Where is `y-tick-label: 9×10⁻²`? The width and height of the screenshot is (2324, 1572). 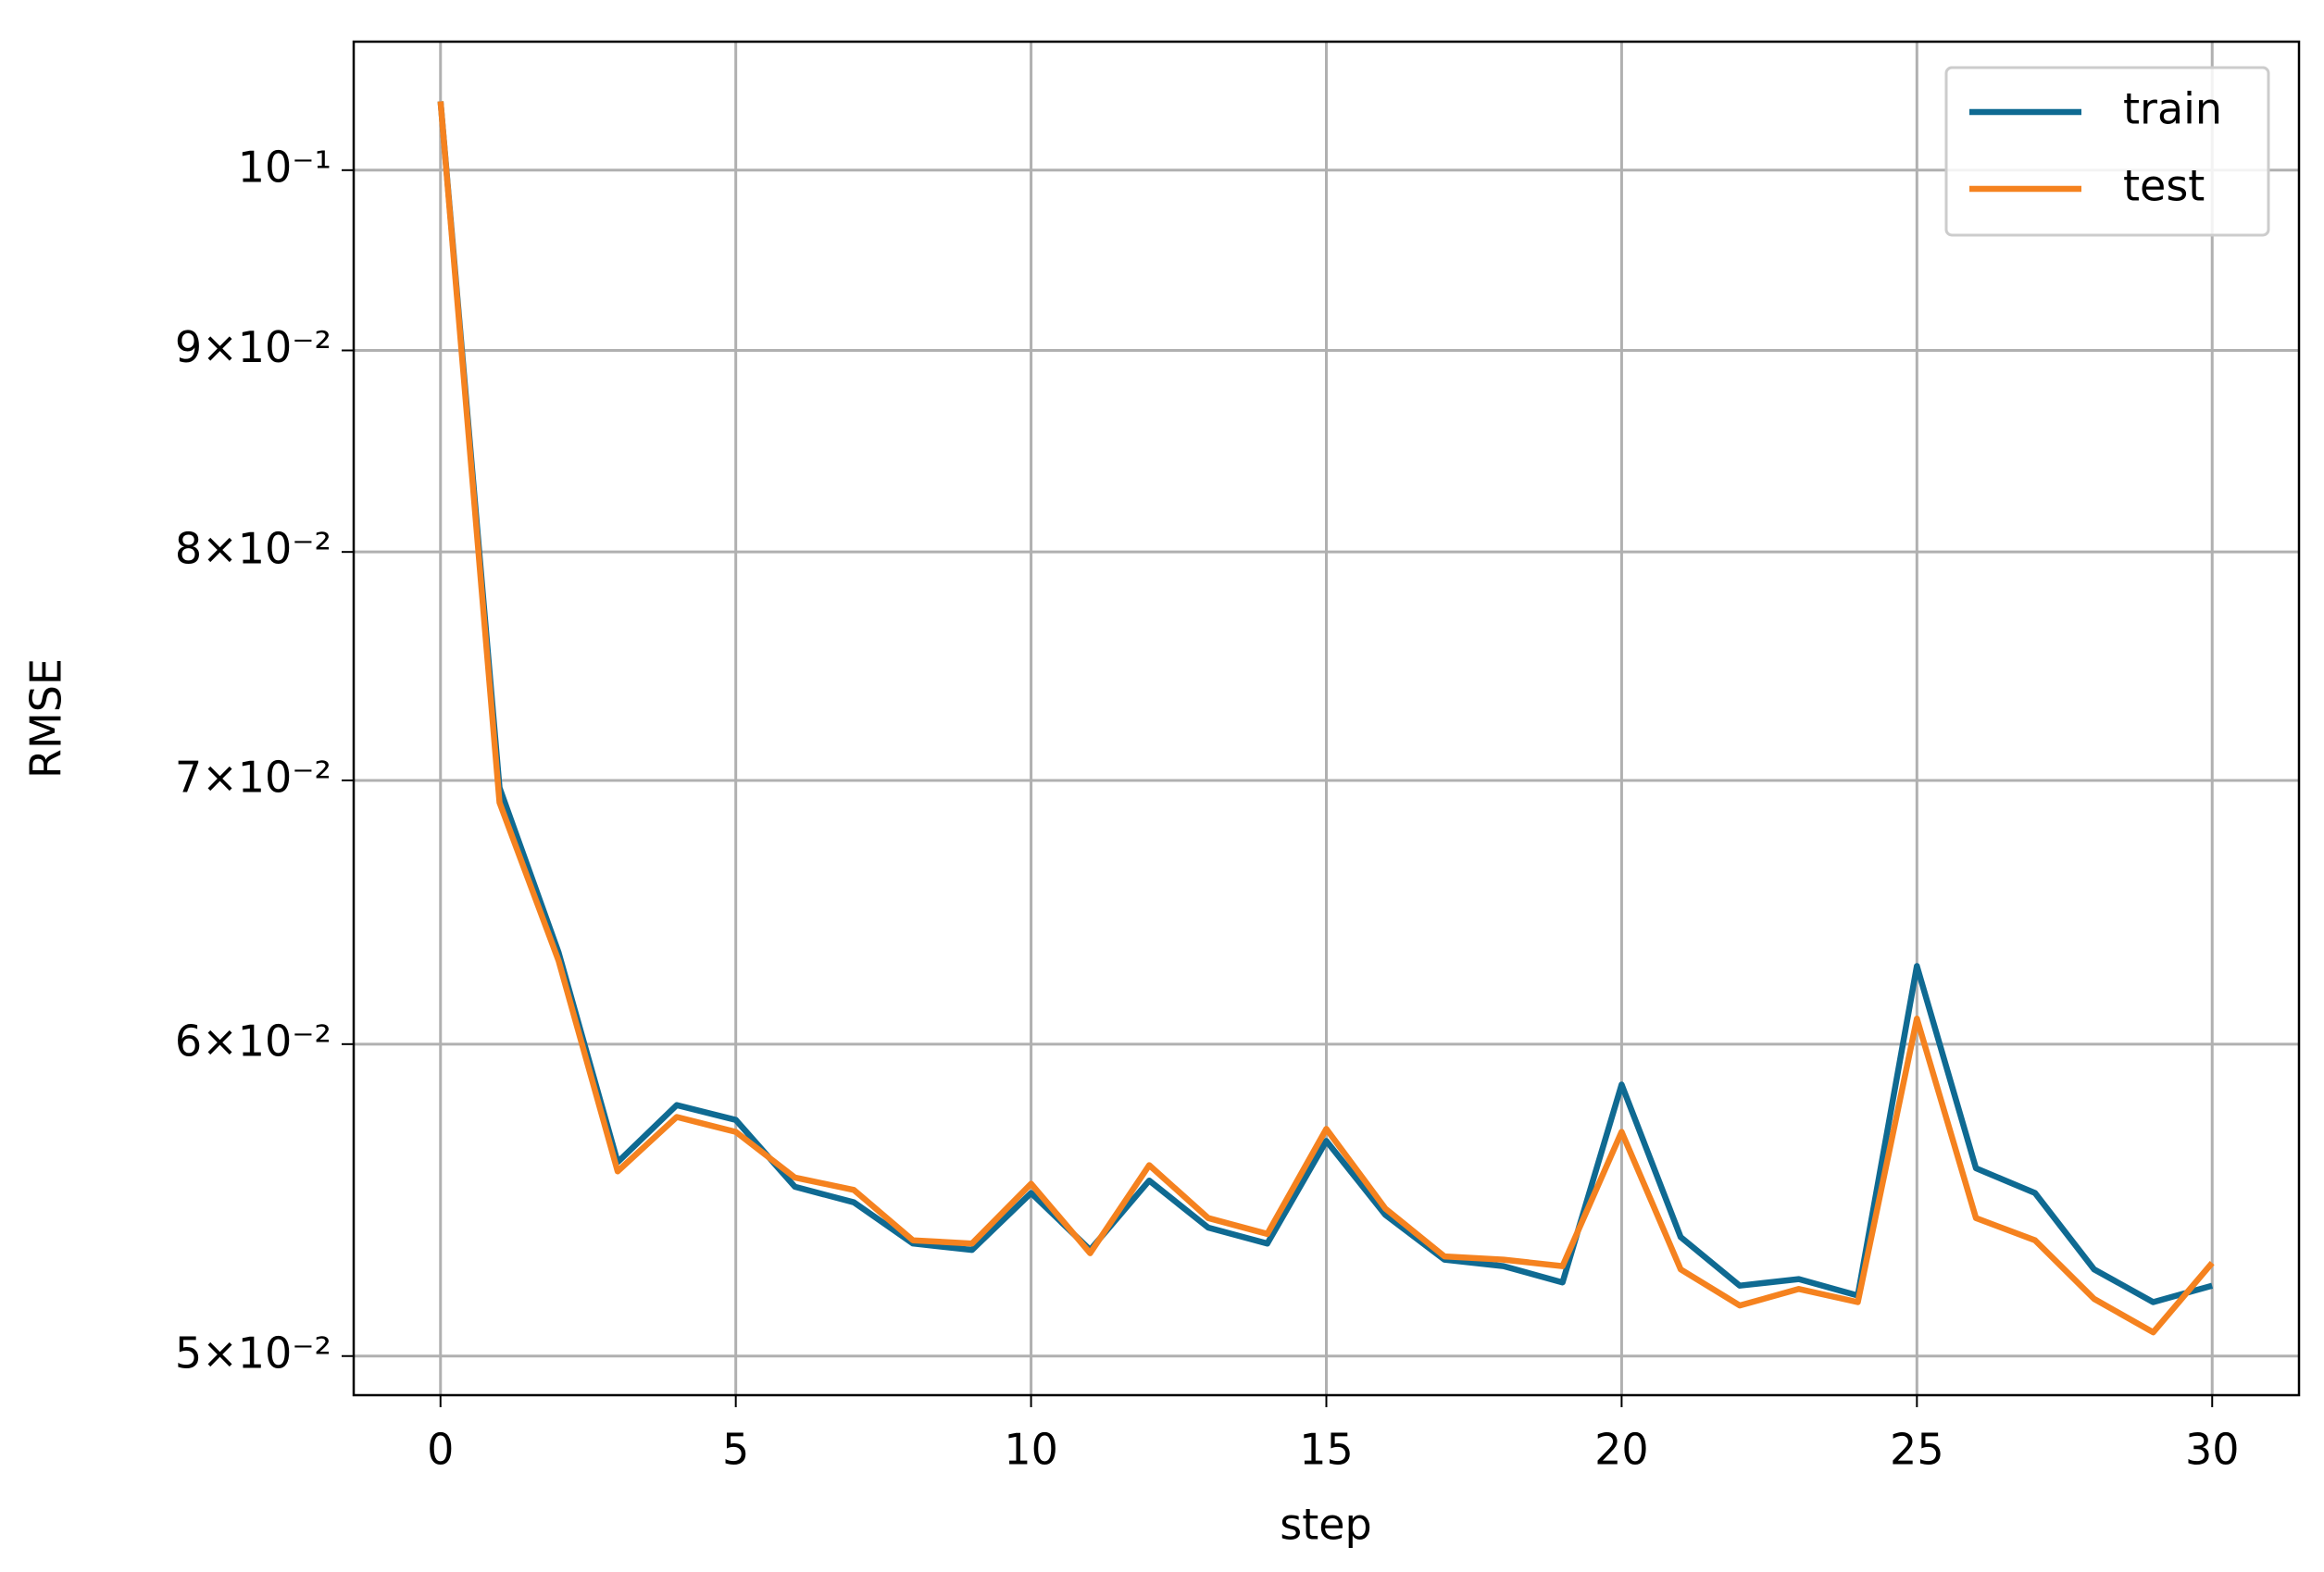
y-tick-label: 9×10⁻² is located at coordinates (253, 347).